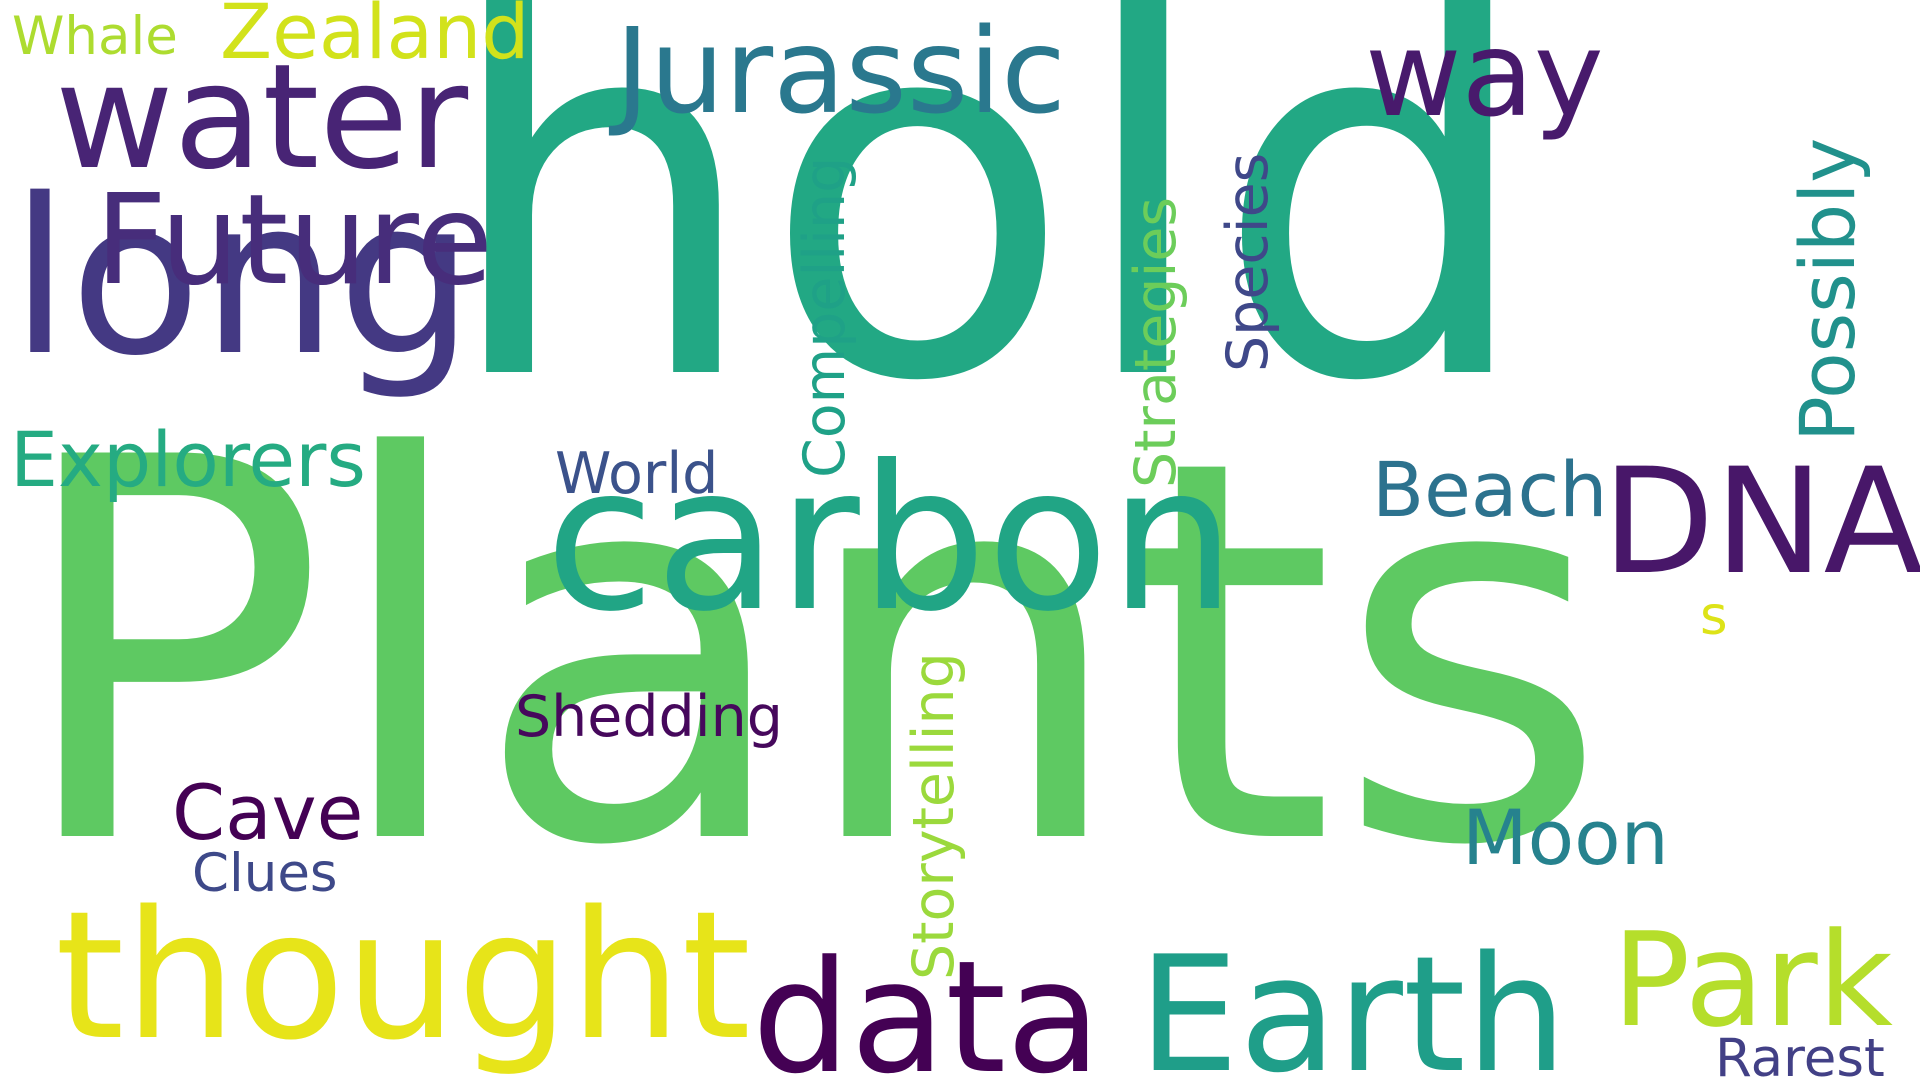  What do you see at coordinates (927, 1003) in the screenshot?
I see `word-data: data` at bounding box center [927, 1003].